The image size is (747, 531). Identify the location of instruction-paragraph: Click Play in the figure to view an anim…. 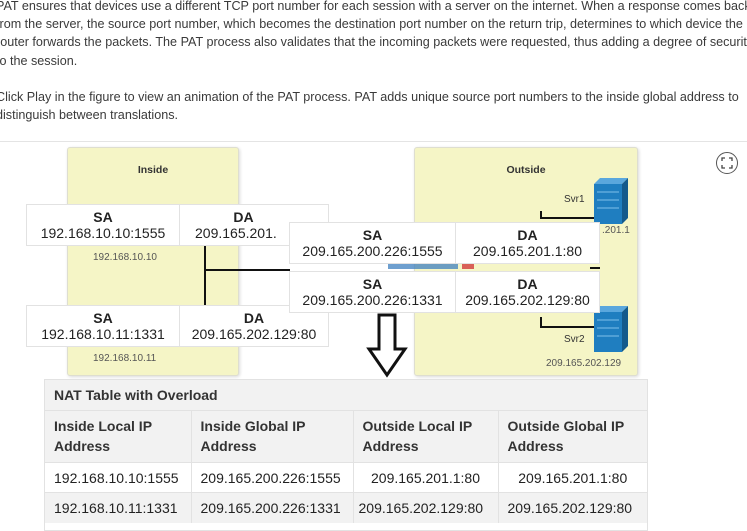
(373, 106).